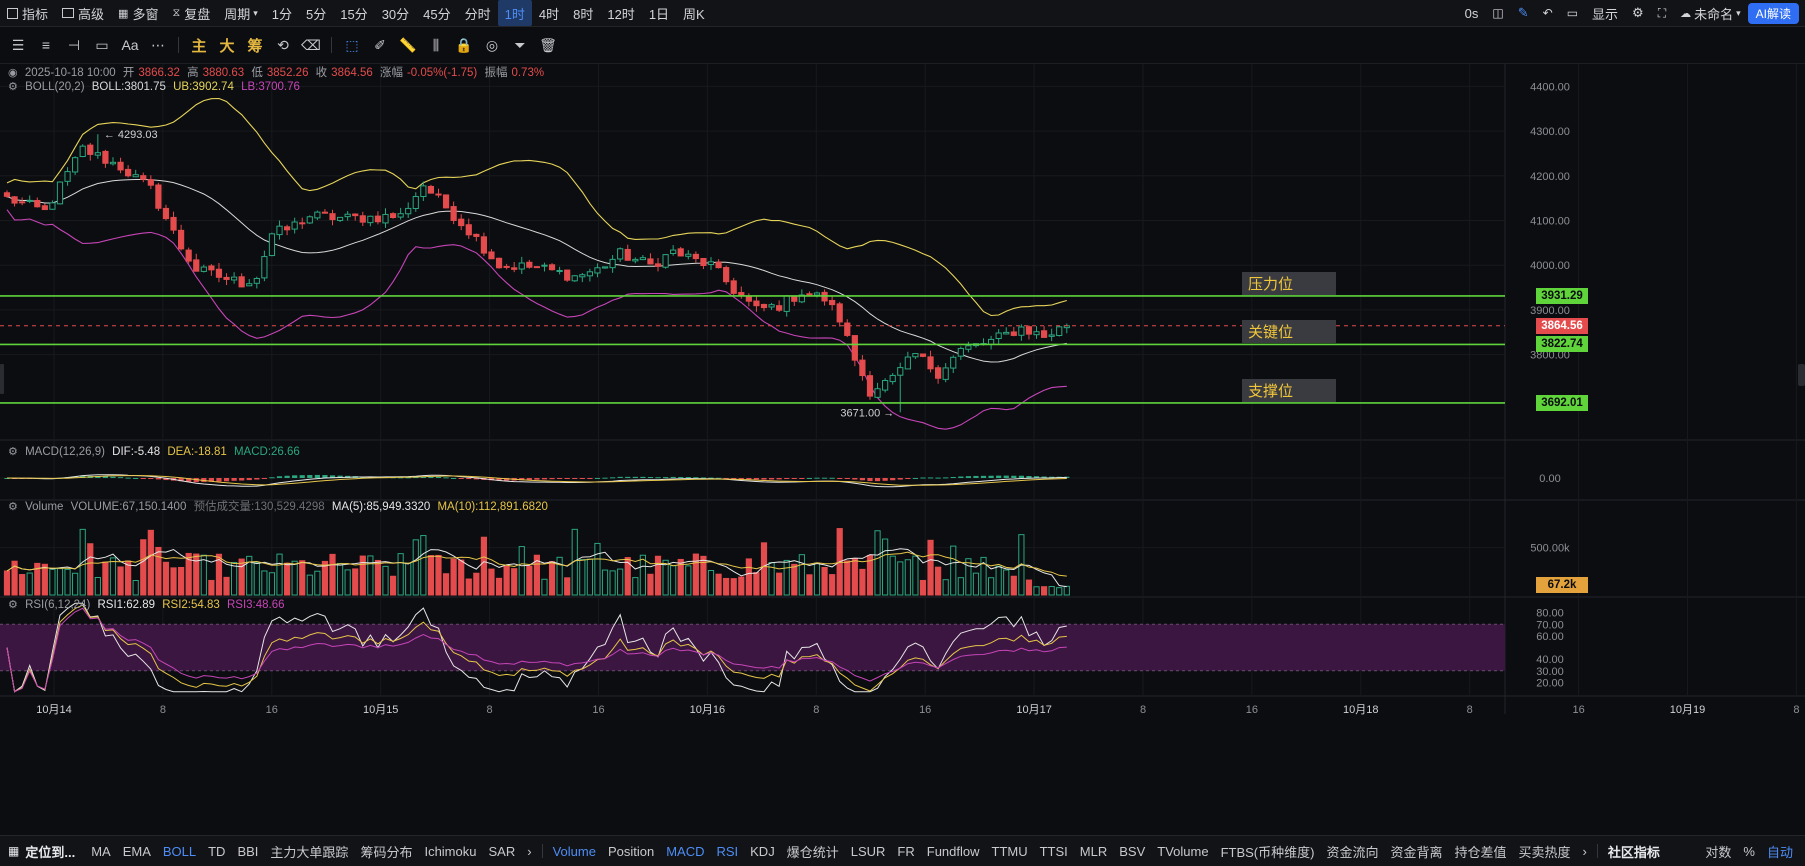 The width and height of the screenshot is (1805, 866). Describe the element at coordinates (1416, 852) in the screenshot. I see `sub-indicator-item: 资金背离` at that location.